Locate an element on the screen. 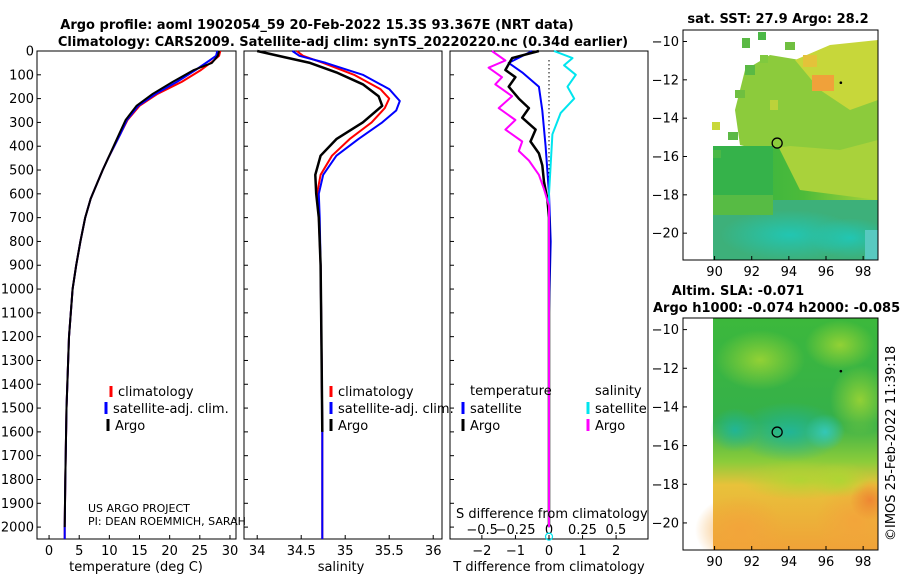 The image size is (900, 580). map-y-tick-label: −14 is located at coordinates (665, 407).